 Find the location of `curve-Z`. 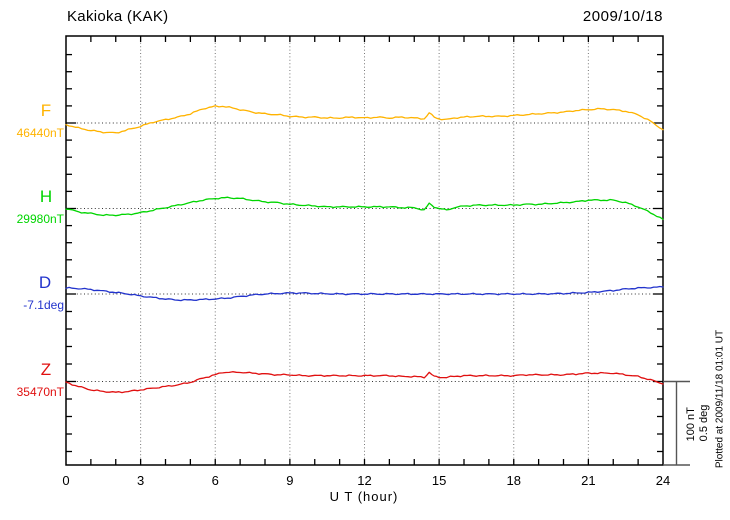

curve-Z is located at coordinates (364, 382).